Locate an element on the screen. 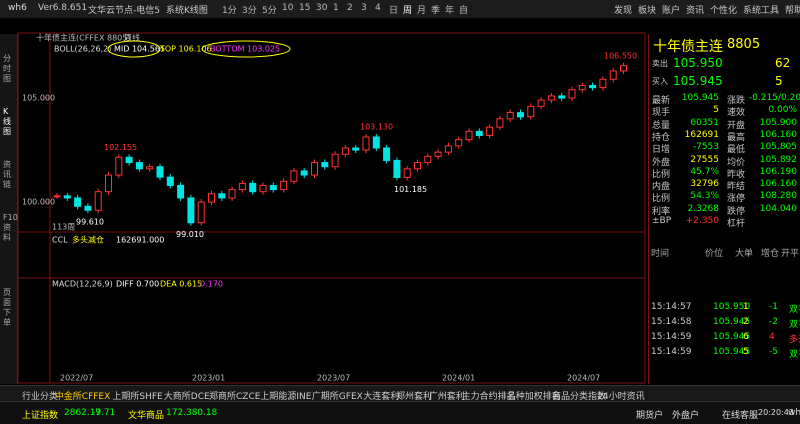  index-name: 上证指数 is located at coordinates (40, 416).